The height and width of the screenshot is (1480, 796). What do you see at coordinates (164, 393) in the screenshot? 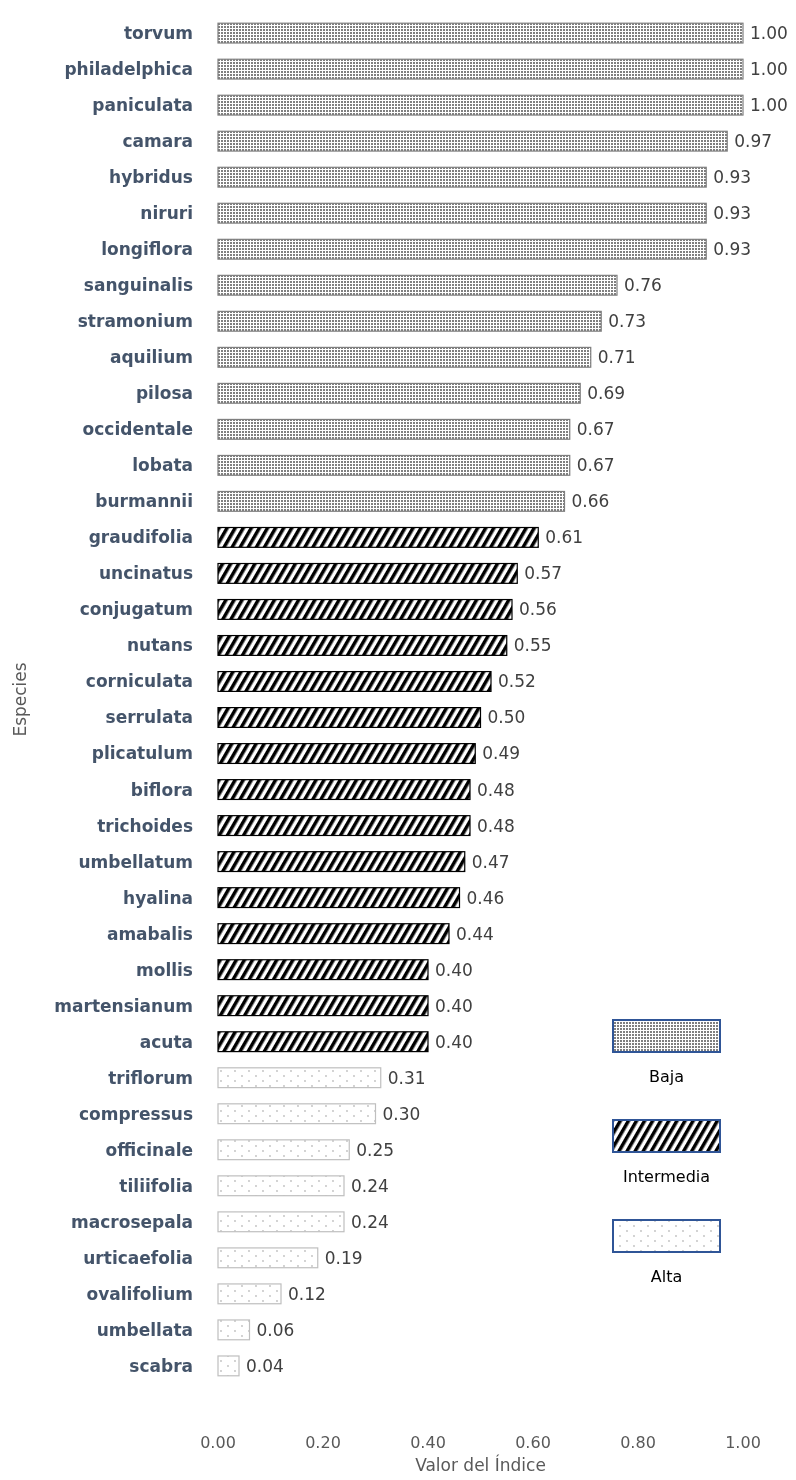
I see `y-tick-label: pilosa` at bounding box center [164, 393].